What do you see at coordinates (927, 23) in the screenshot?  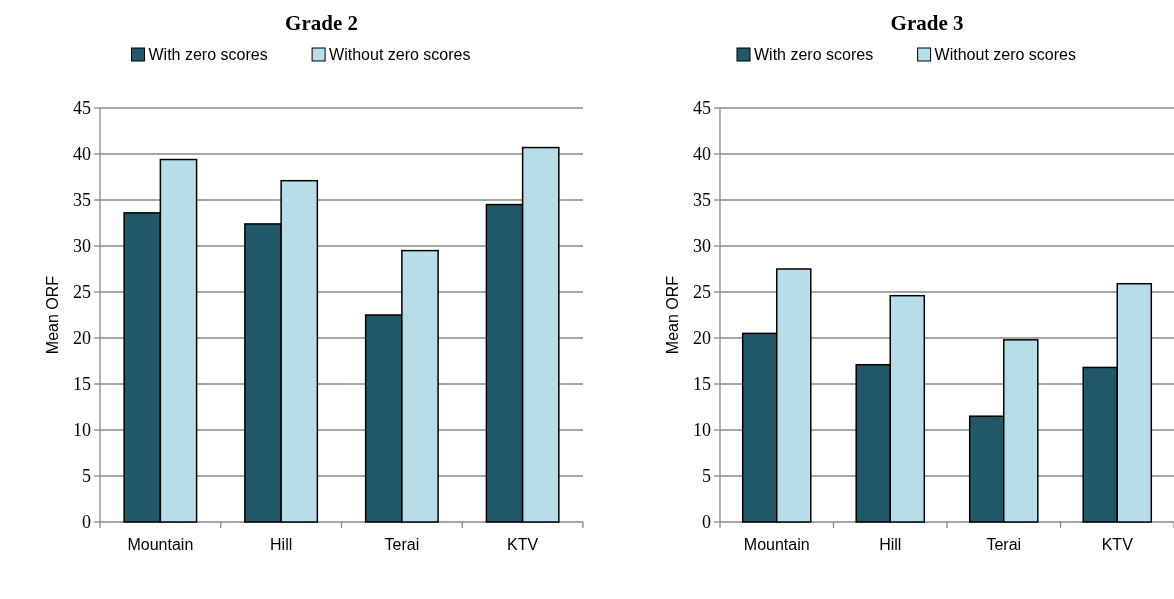 I see `chart-title: Grade 3` at bounding box center [927, 23].